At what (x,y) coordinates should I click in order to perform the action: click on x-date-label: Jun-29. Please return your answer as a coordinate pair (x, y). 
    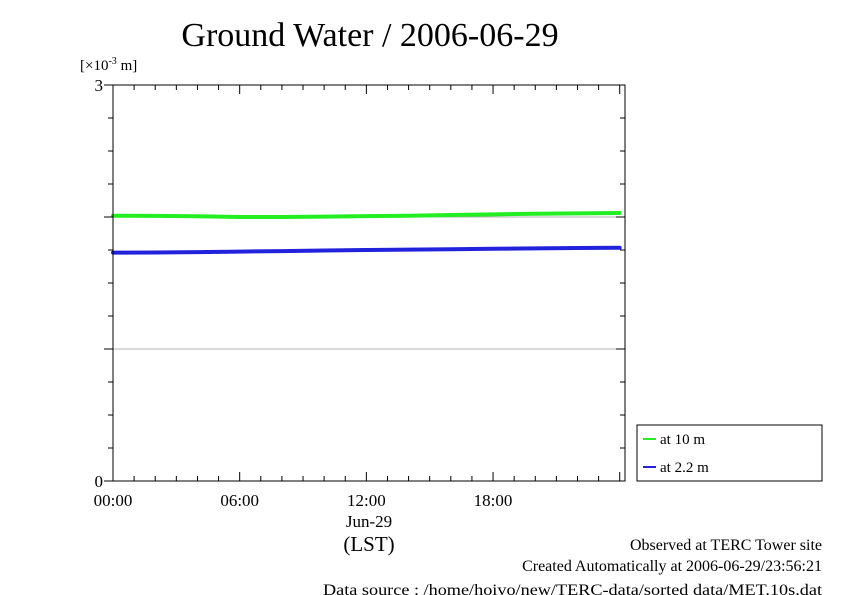
    Looking at the image, I should click on (369, 521).